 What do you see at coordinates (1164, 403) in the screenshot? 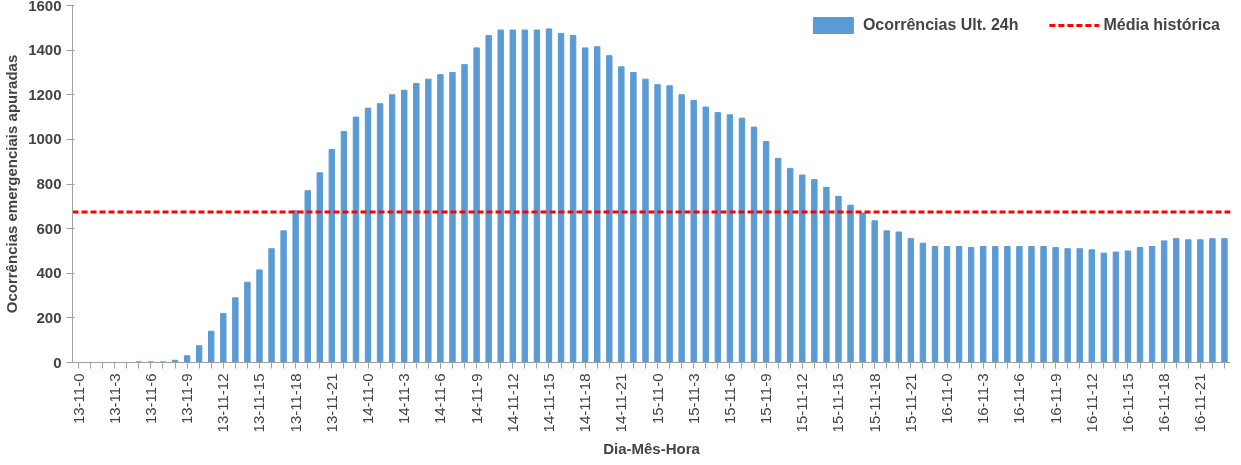
I see `x-tick-label: 16-11-18` at bounding box center [1164, 403].